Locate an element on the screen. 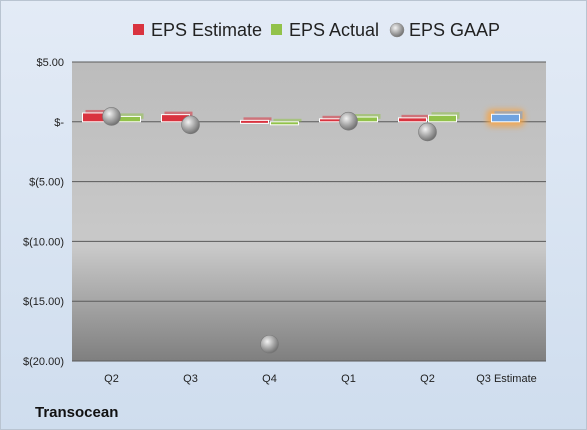 The width and height of the screenshot is (587, 430). bar-q3-estimate is located at coordinates (507, 117).